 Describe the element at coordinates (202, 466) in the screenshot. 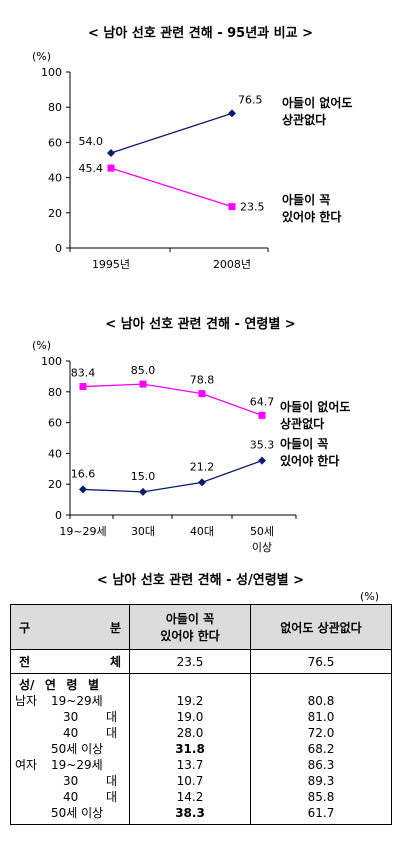

I see `chart2-series-1-label-2: 21.2` at that location.